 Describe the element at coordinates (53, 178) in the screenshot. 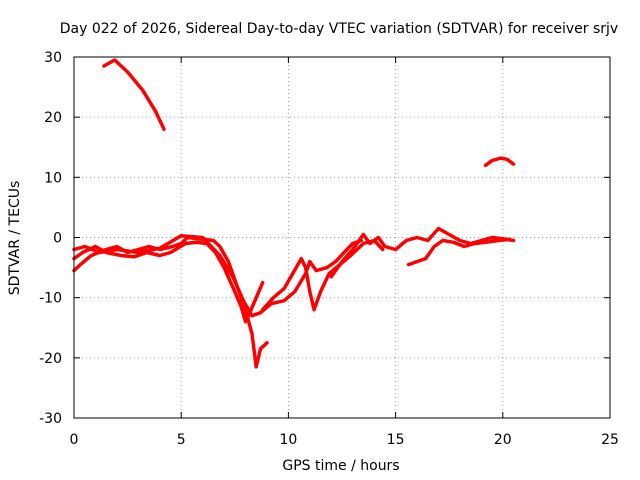

I see `y-tick-label: 10` at that location.